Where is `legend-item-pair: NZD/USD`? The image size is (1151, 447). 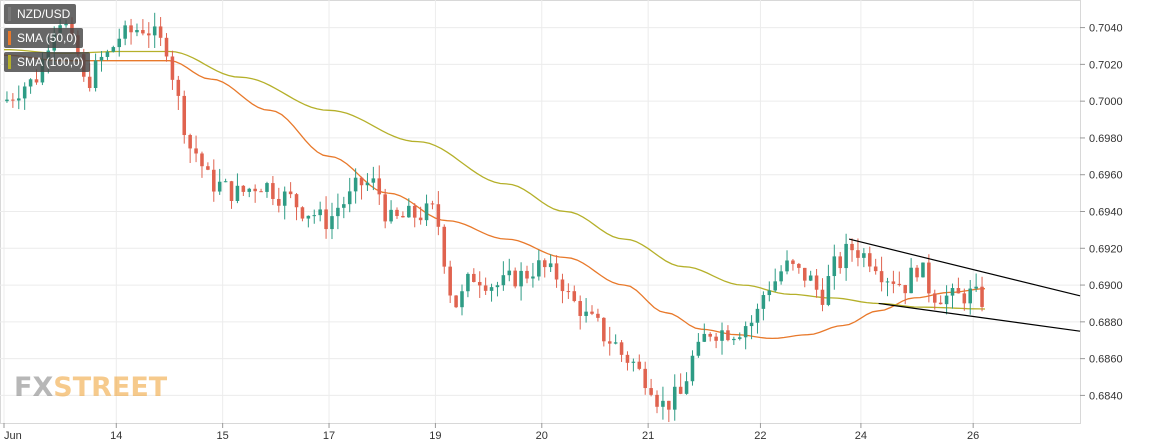 legend-item-pair: NZD/USD is located at coordinates (40, 14).